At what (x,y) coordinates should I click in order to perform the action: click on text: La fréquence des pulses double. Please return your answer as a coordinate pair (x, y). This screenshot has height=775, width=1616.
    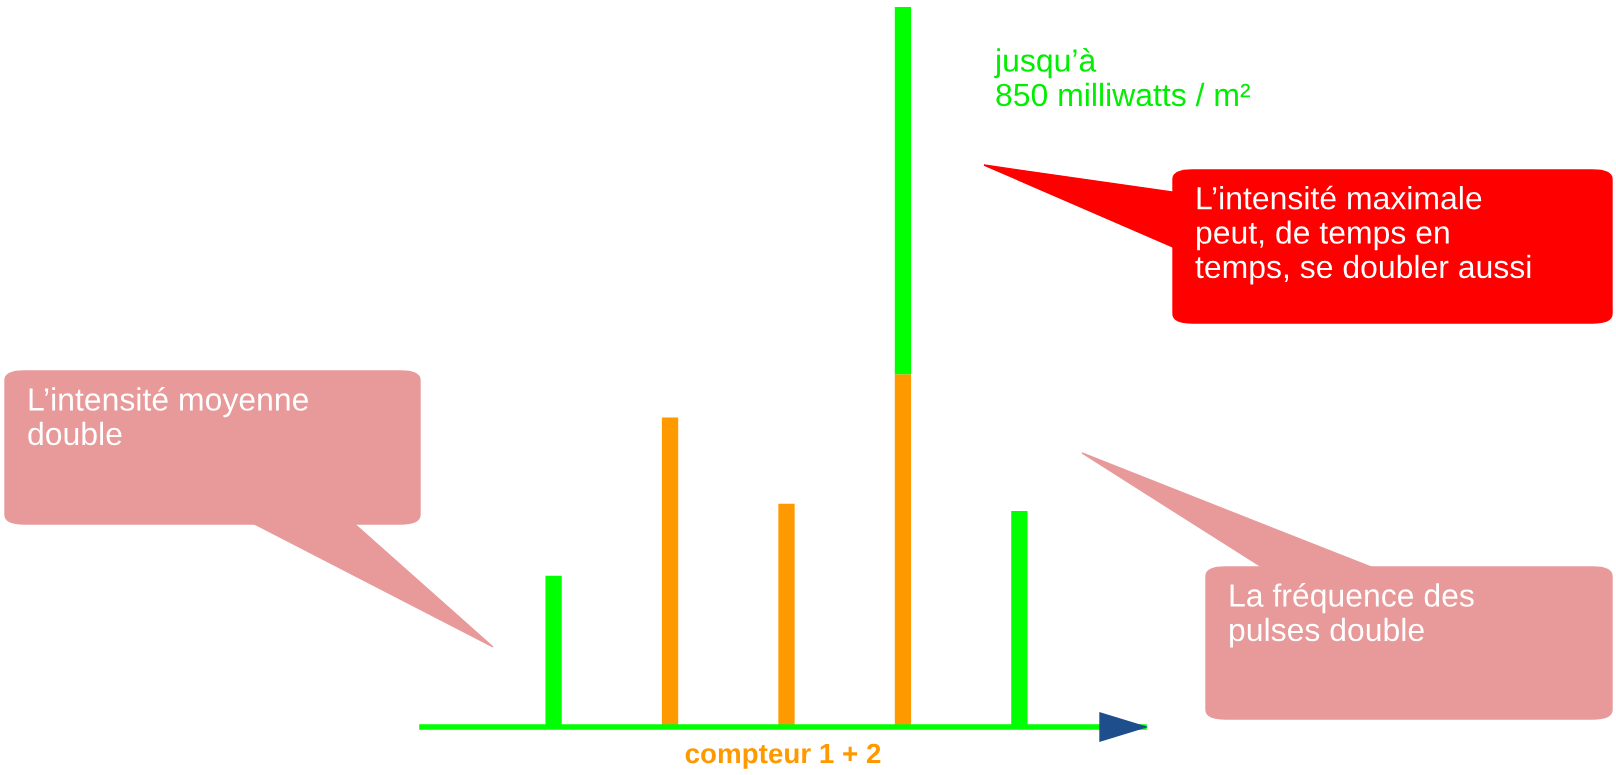
    Looking at the image, I should click on (1352, 615).